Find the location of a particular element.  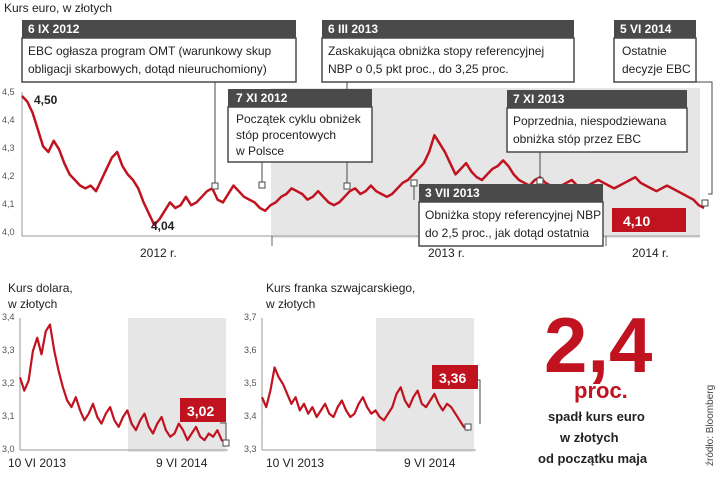

annotation-line: Początek cyklu obniżek is located at coordinates (299, 119).